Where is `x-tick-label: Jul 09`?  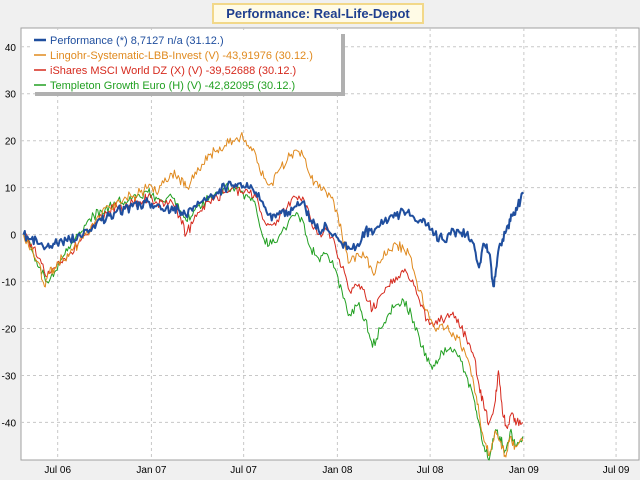 x-tick-label: Jul 09 is located at coordinates (616, 470).